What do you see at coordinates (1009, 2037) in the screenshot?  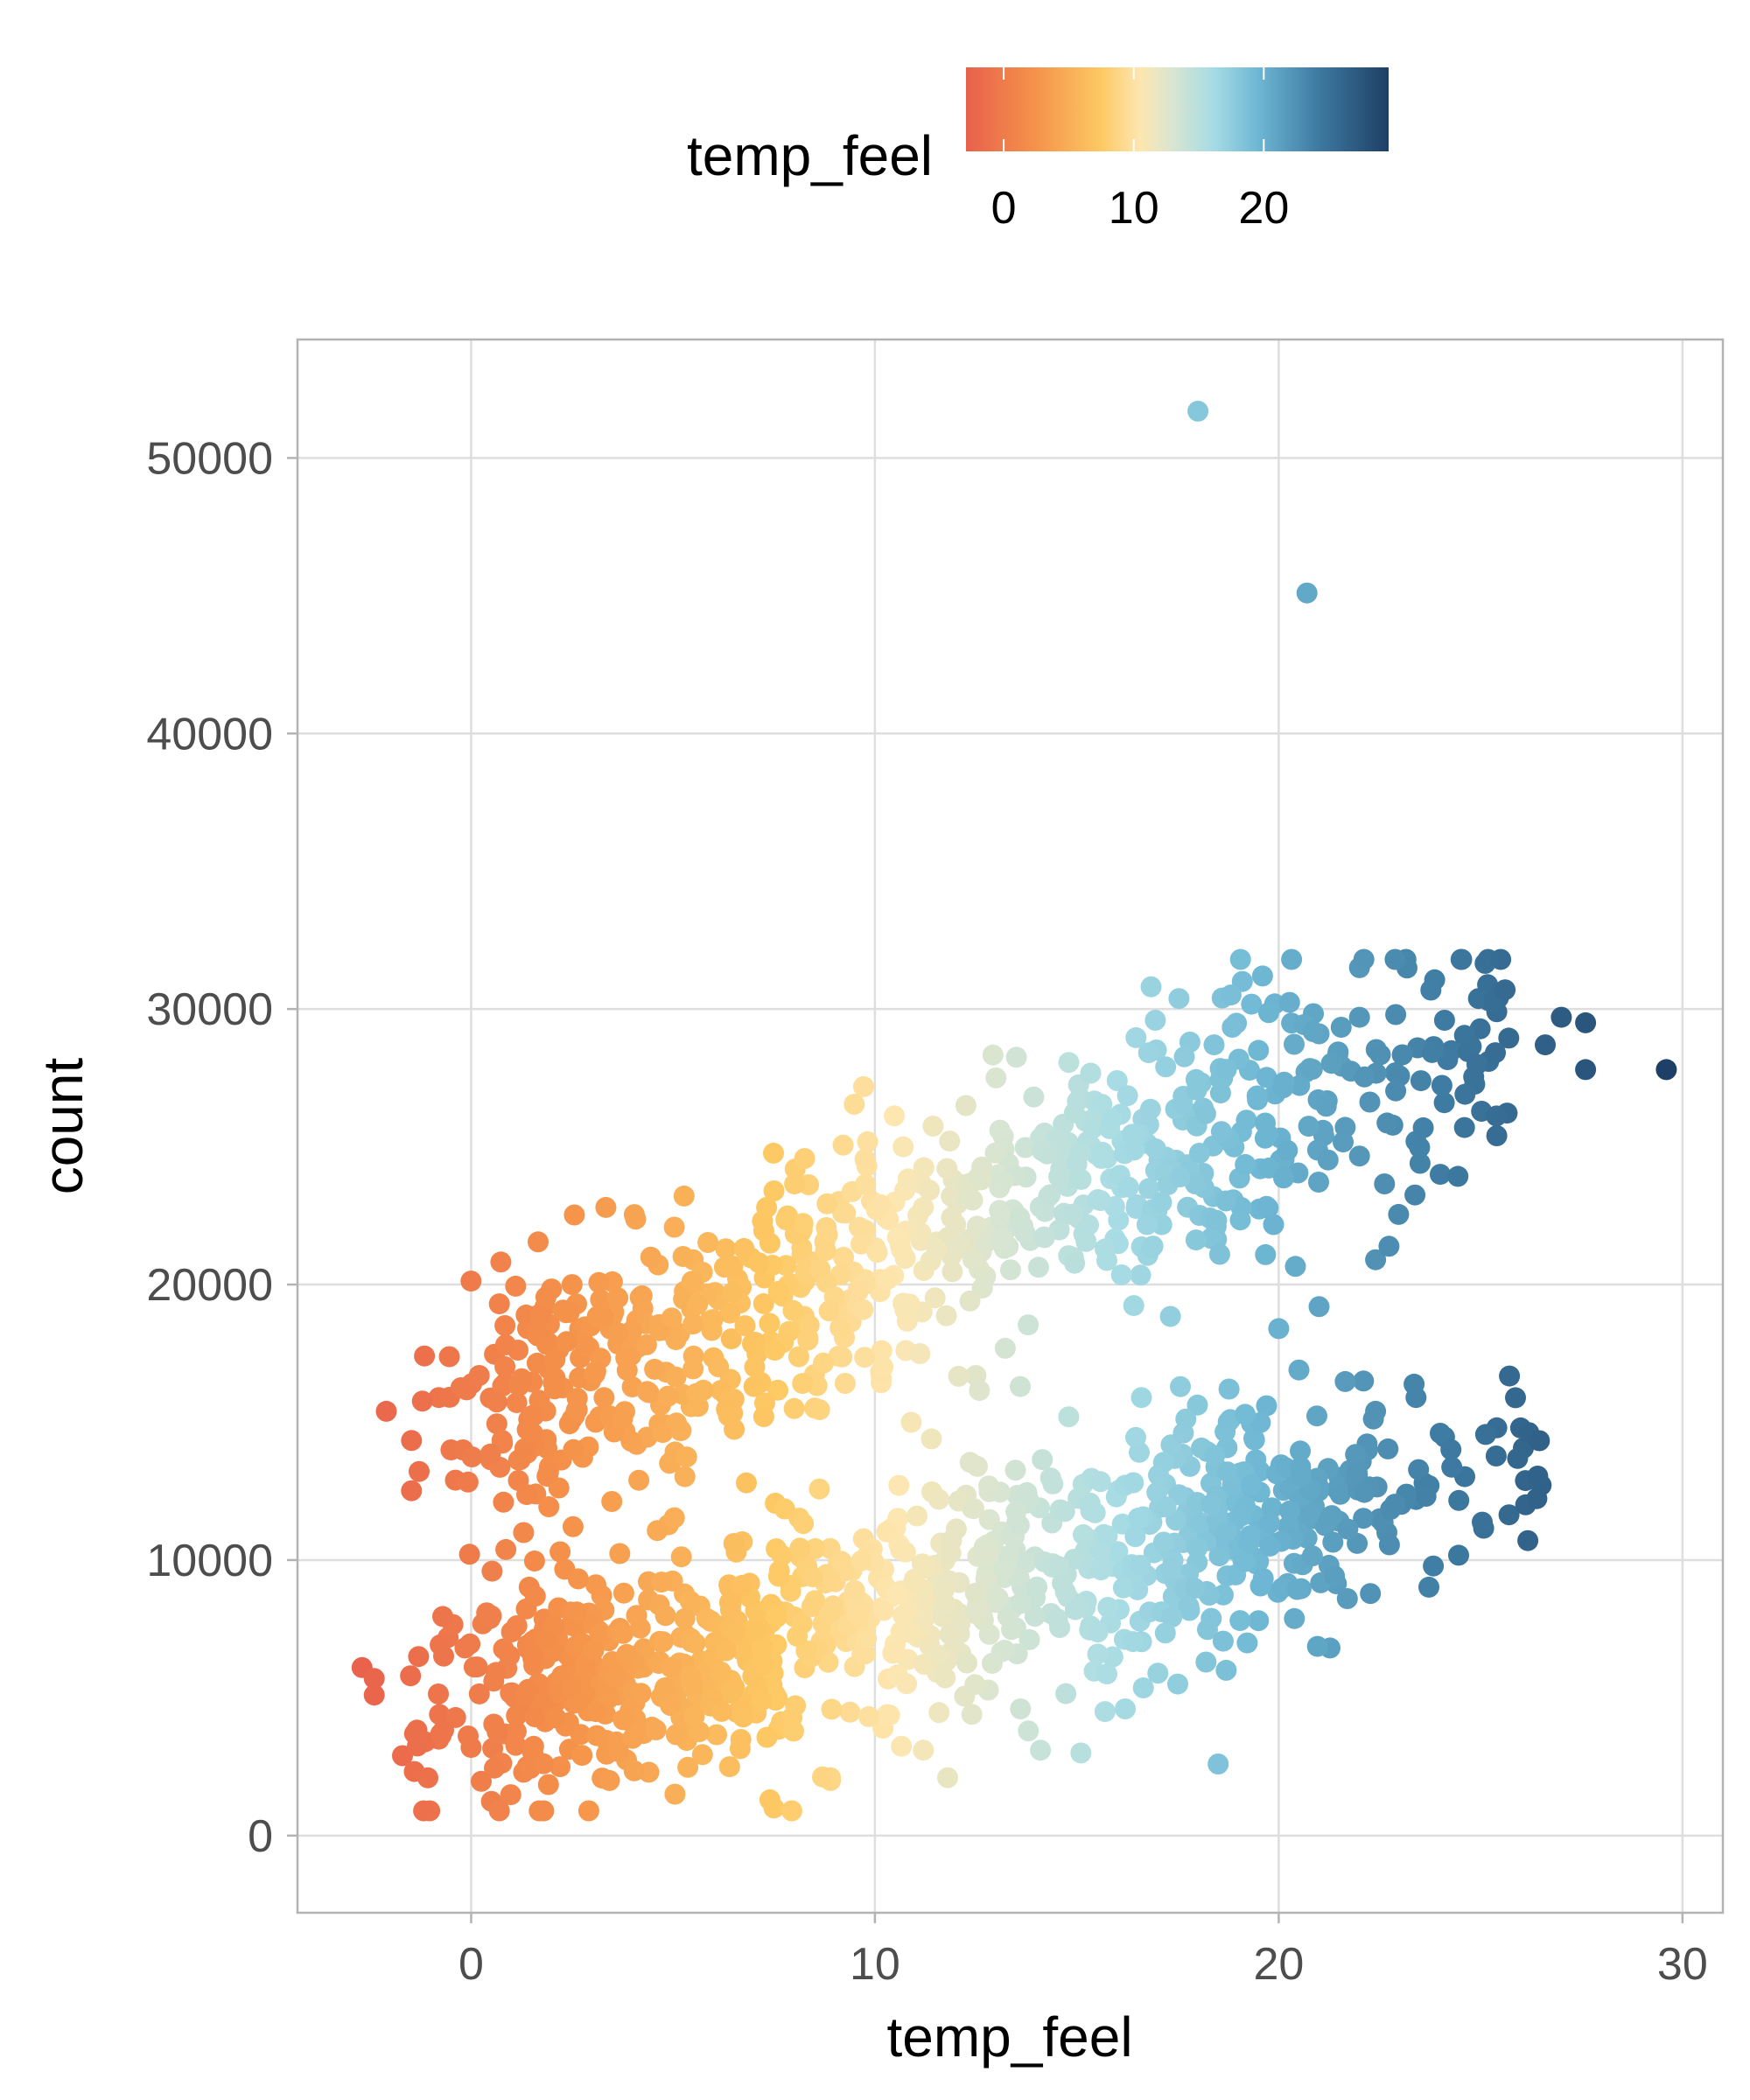 I see `x-axis-title: temp_feel` at bounding box center [1009, 2037].